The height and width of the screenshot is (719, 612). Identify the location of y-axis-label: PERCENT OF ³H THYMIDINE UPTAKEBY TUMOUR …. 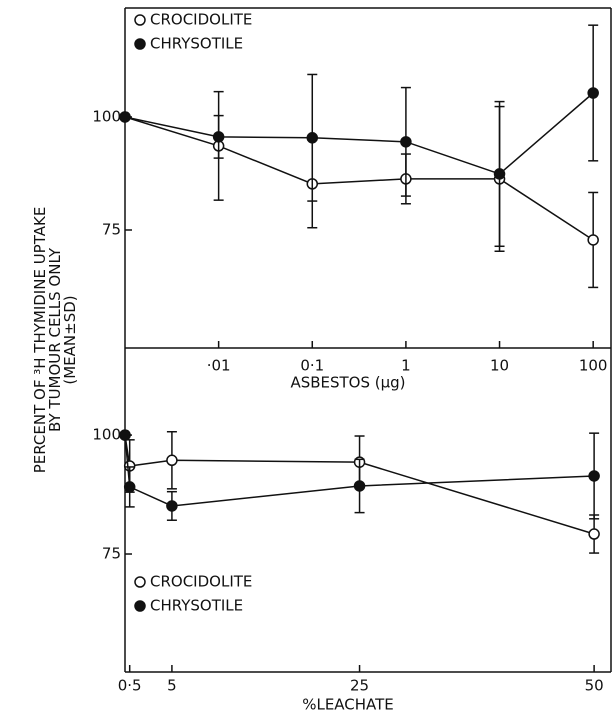
(55, 340).